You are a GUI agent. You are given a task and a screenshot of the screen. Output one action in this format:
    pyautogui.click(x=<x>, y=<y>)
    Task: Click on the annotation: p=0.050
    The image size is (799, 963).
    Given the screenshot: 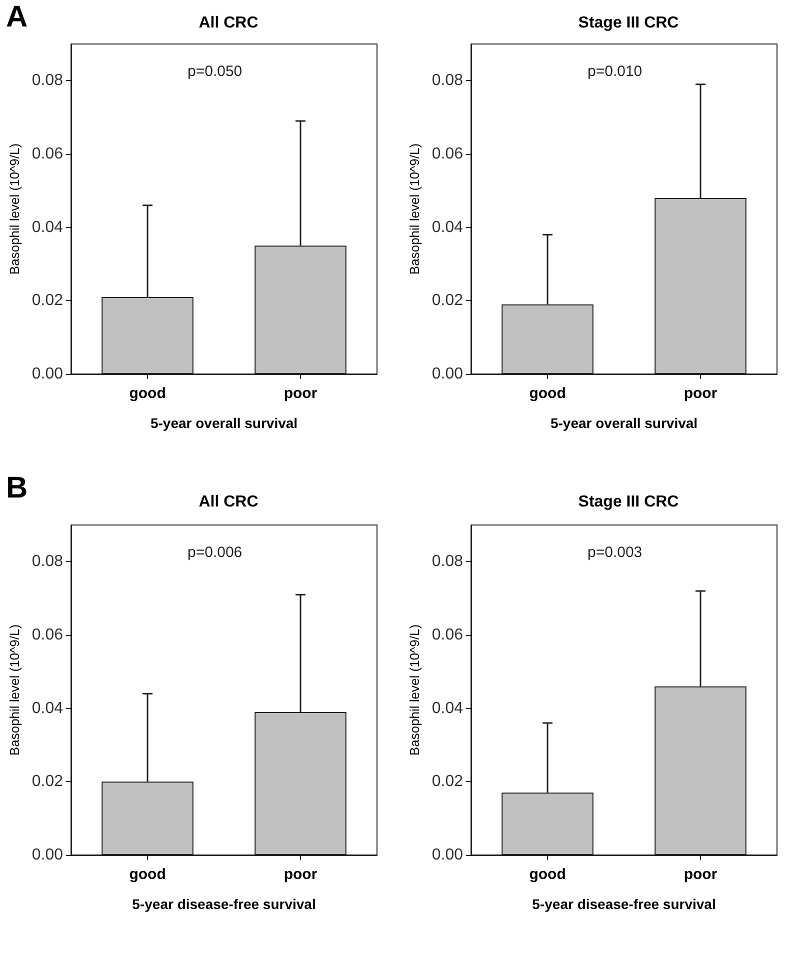 What is the action you would take?
    pyautogui.click(x=215, y=71)
    